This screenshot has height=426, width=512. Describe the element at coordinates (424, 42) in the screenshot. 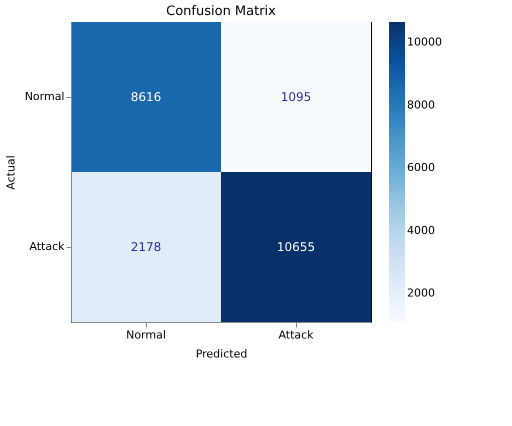

I see `color-bar-label: 10000` at that location.